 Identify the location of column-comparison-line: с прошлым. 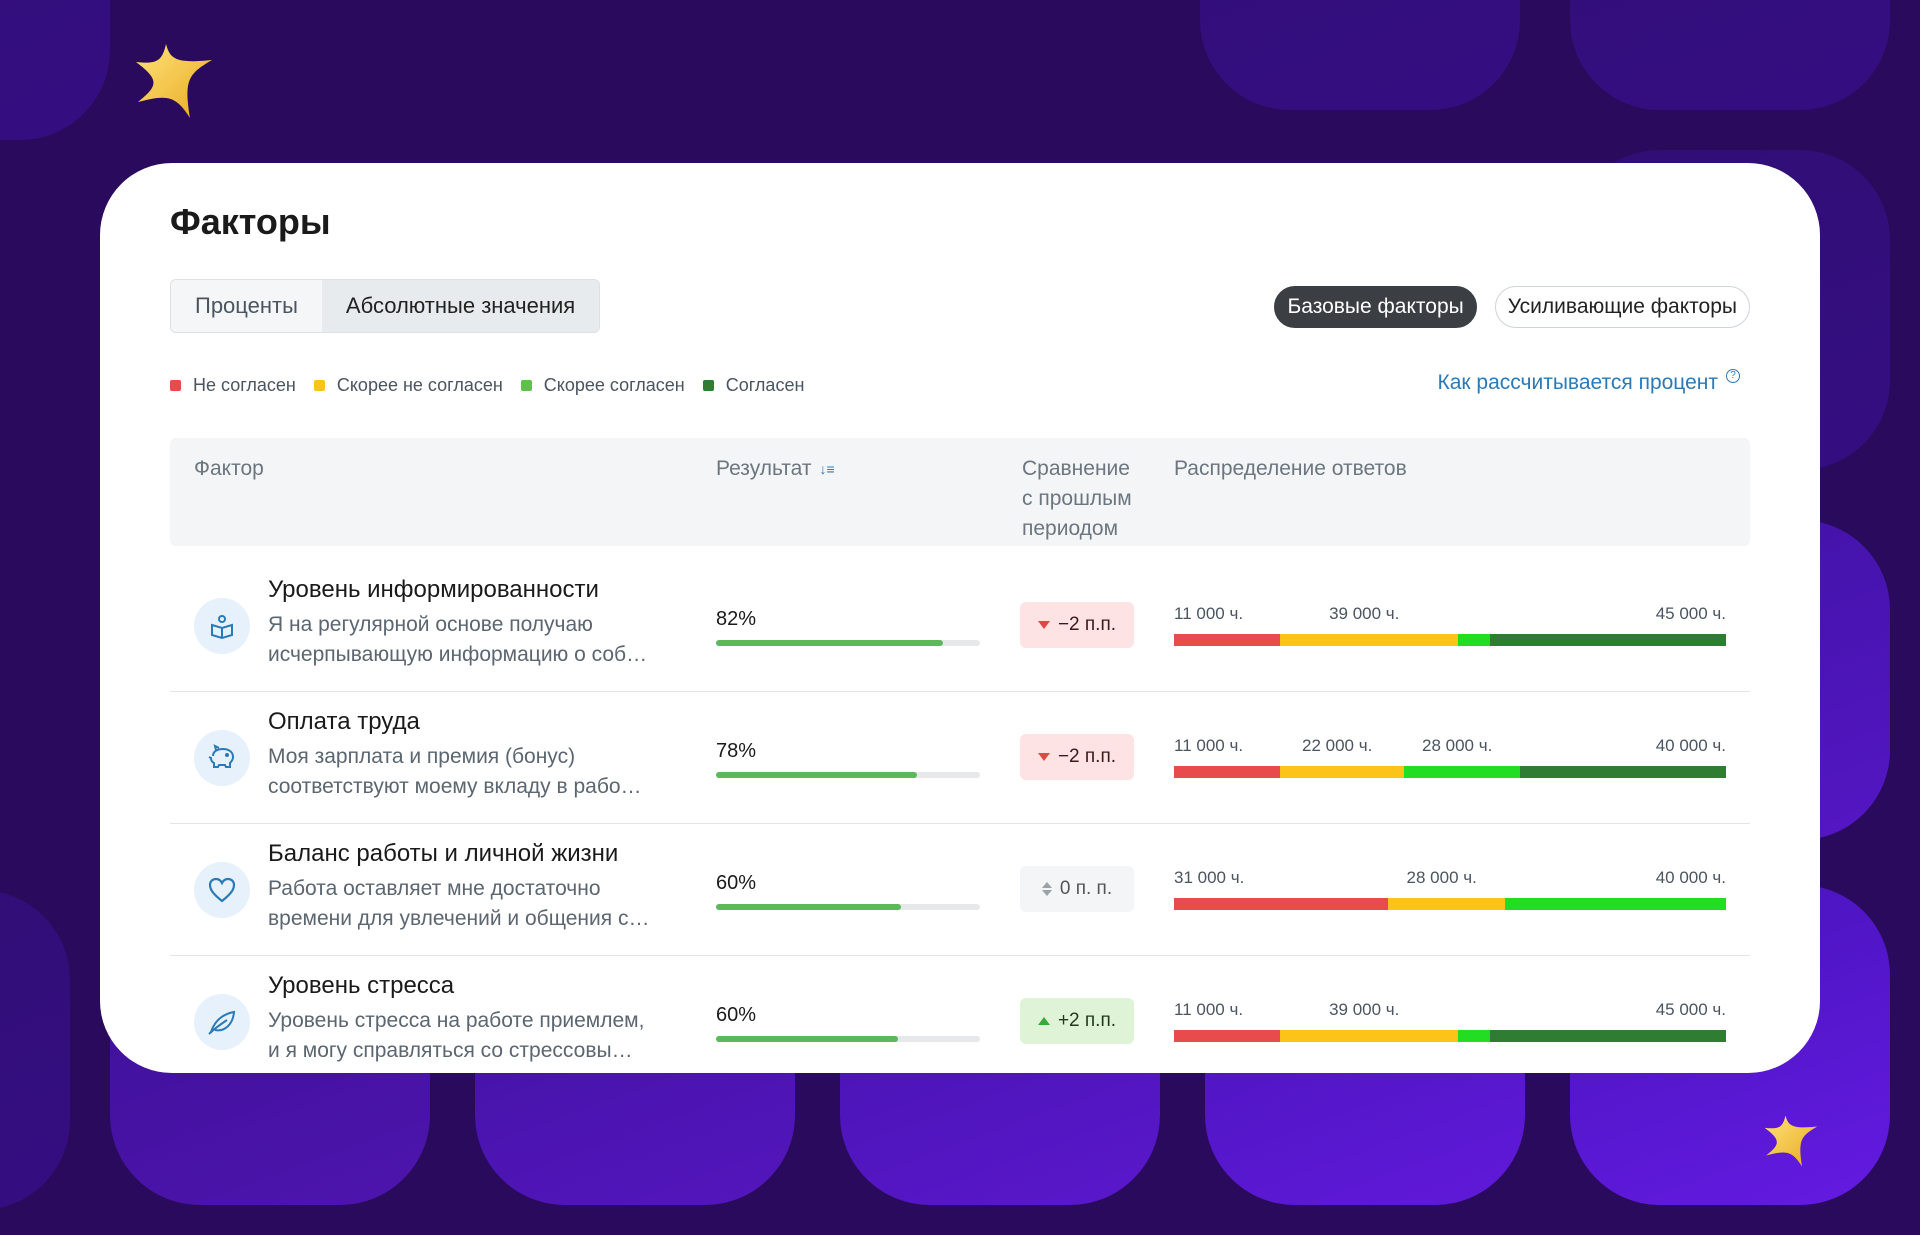
(1077, 498).